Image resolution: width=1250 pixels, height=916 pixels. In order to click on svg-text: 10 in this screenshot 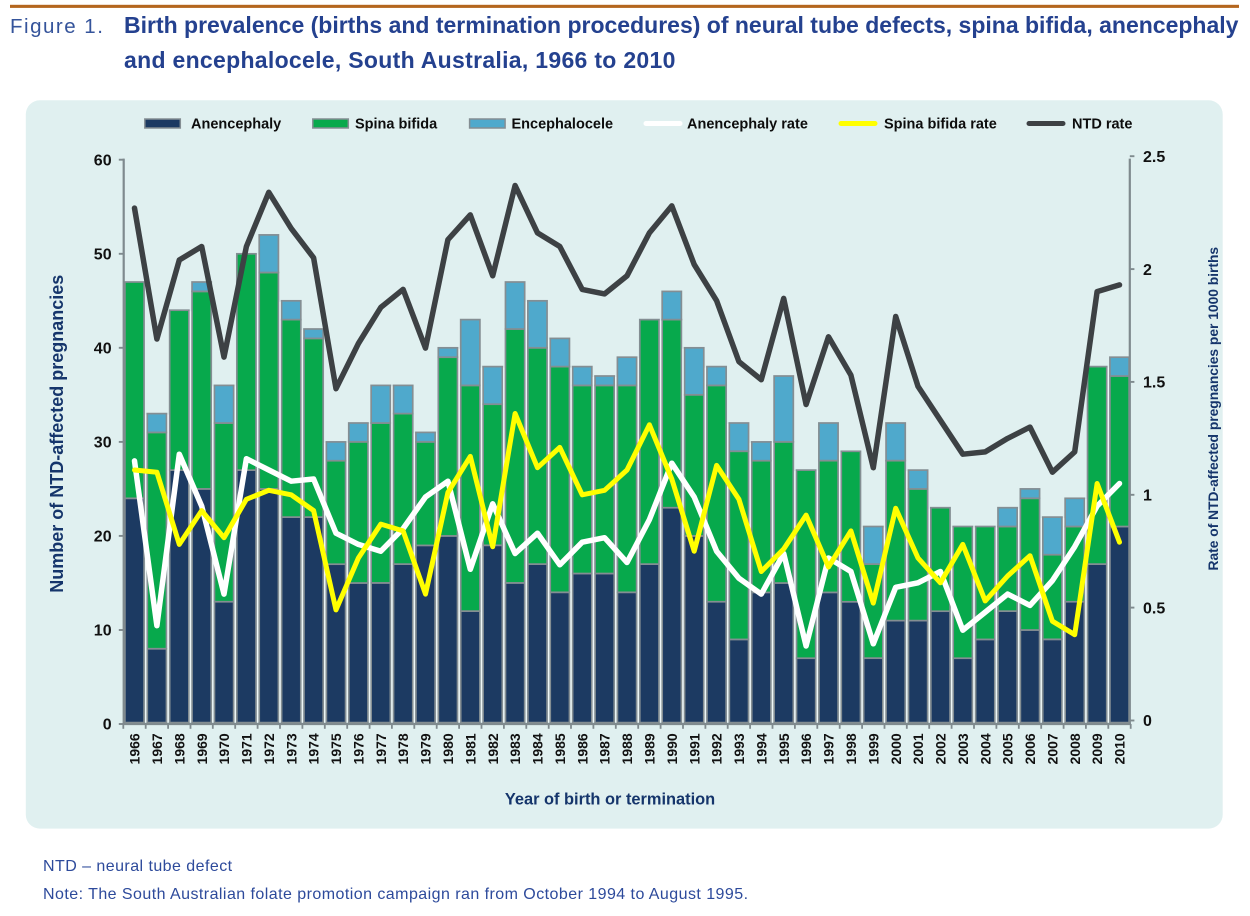, I will do `click(103, 631)`.